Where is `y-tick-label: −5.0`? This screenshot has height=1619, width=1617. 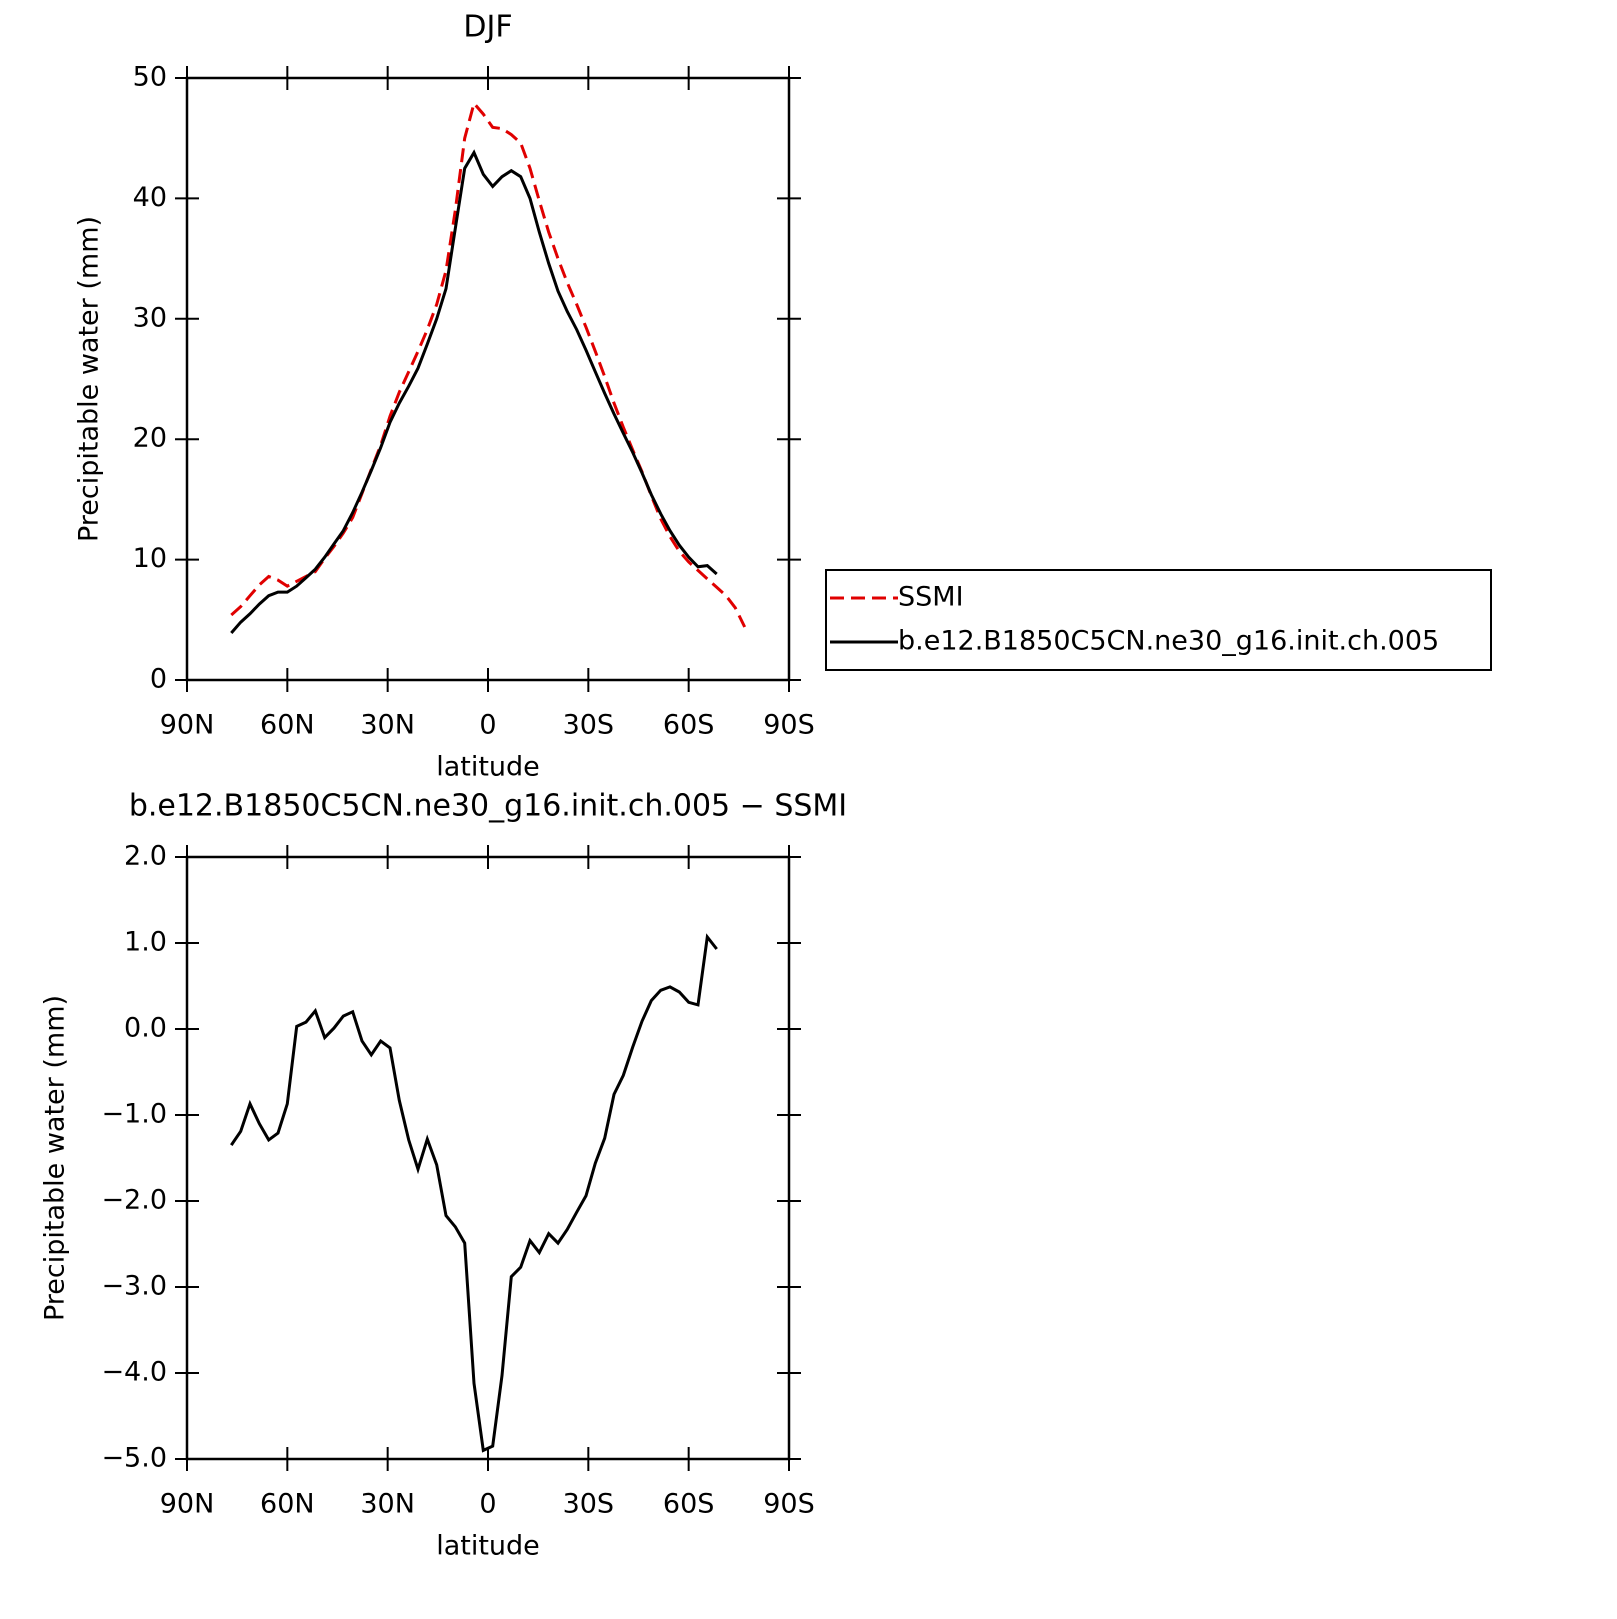 y-tick-label: −5.0 is located at coordinates (134, 1458).